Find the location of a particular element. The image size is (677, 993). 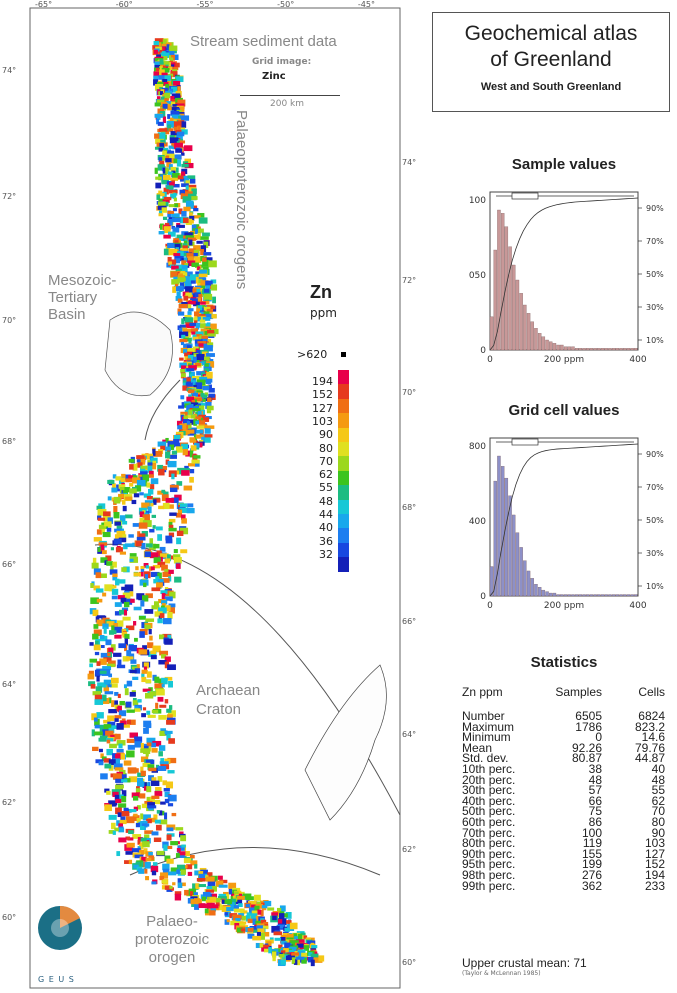

lat-label: 70° is located at coordinates (9, 320).